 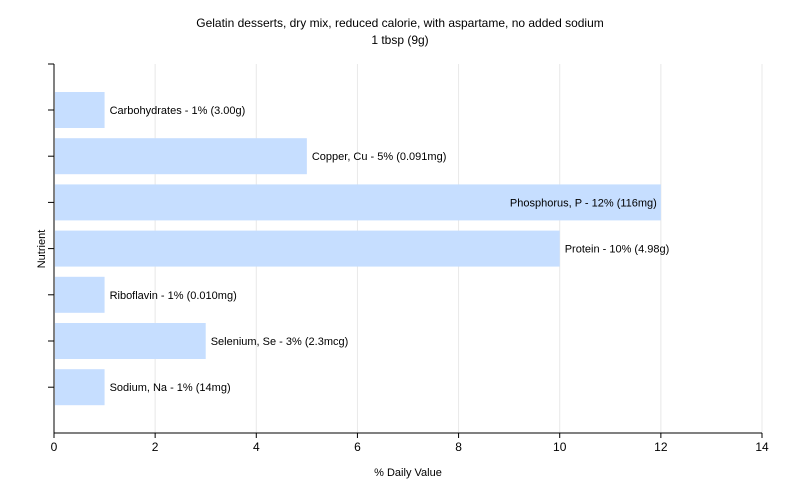 What do you see at coordinates (42, 249) in the screenshot?
I see `y-axis-label: Nutrient` at bounding box center [42, 249].